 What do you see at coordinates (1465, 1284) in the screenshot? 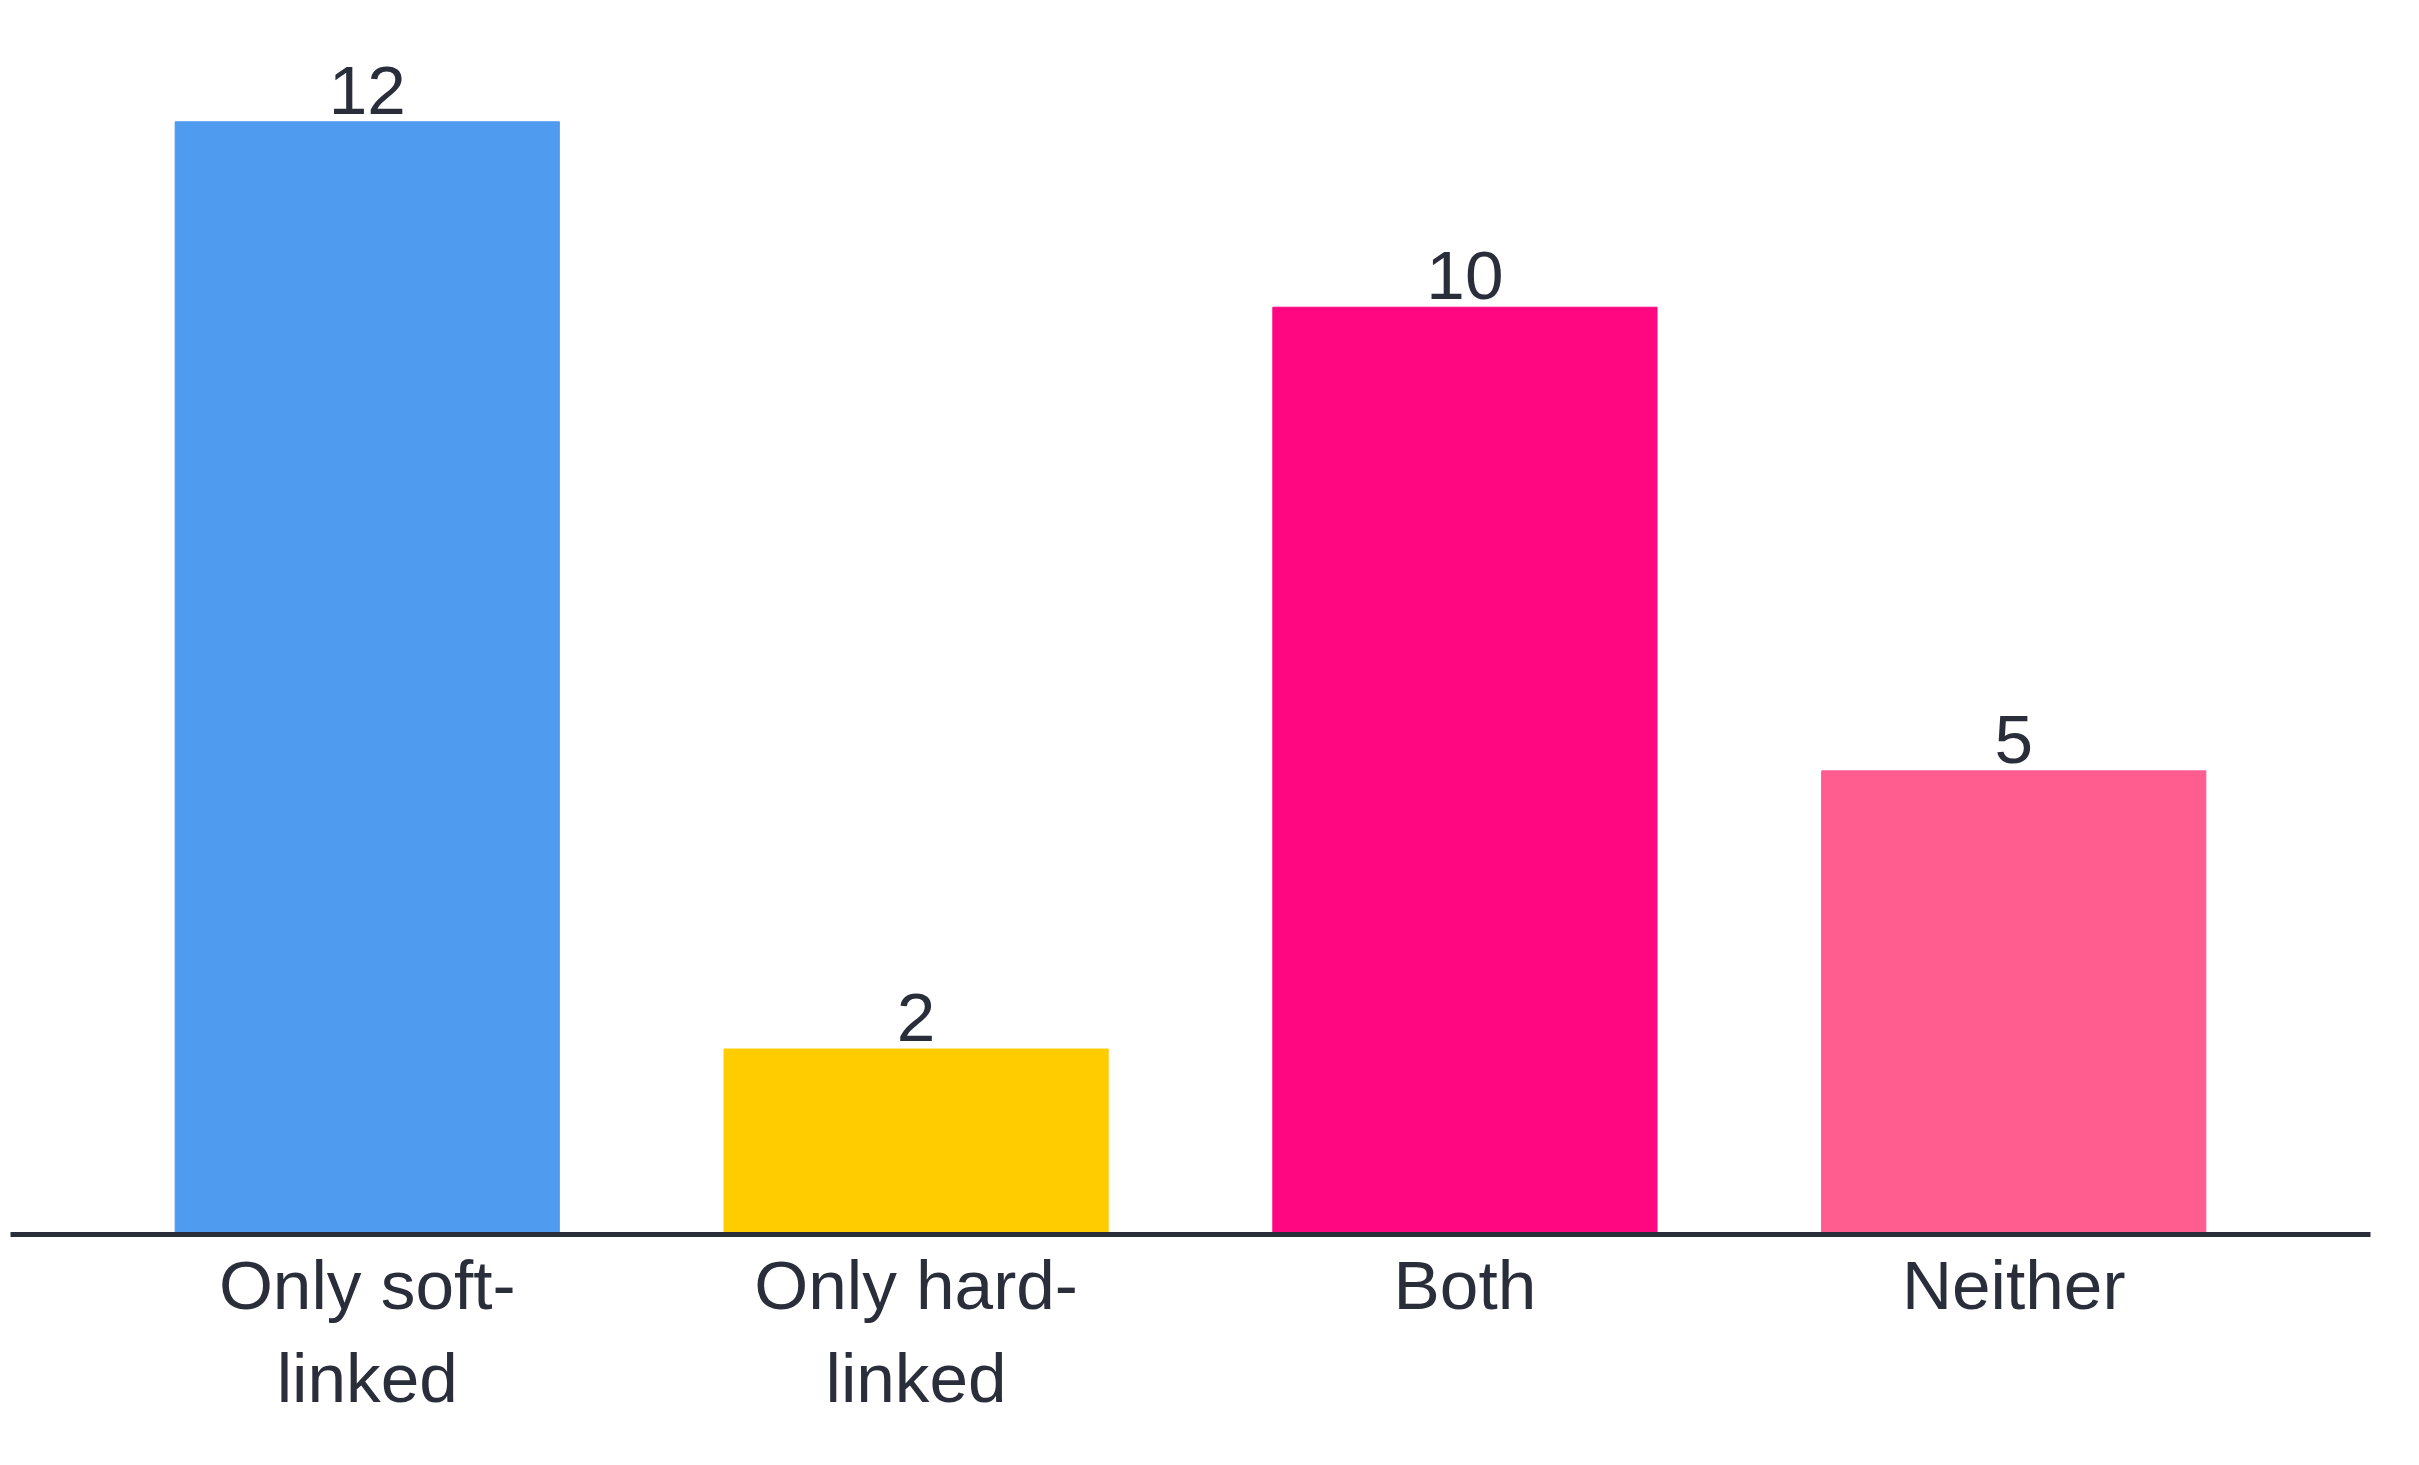
I see `x-tick-label: Both` at bounding box center [1465, 1284].